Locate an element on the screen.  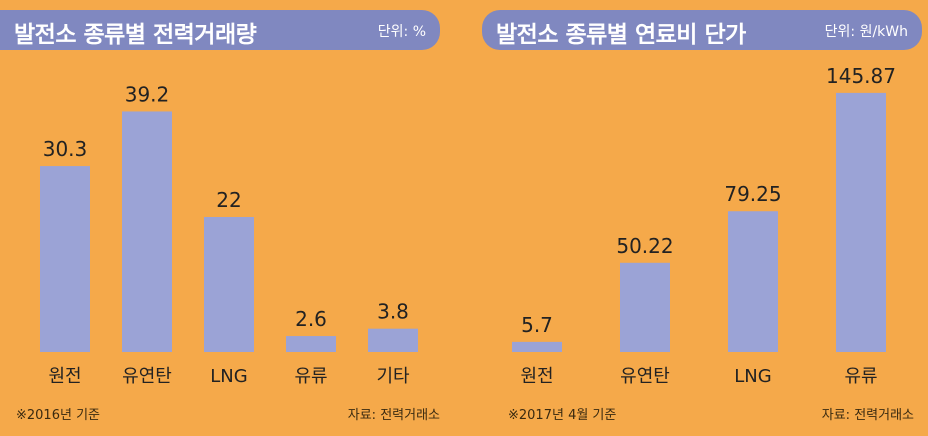
title-bar: 발전소 종류별 전력거래량 단위: % is located at coordinates (220, 30).